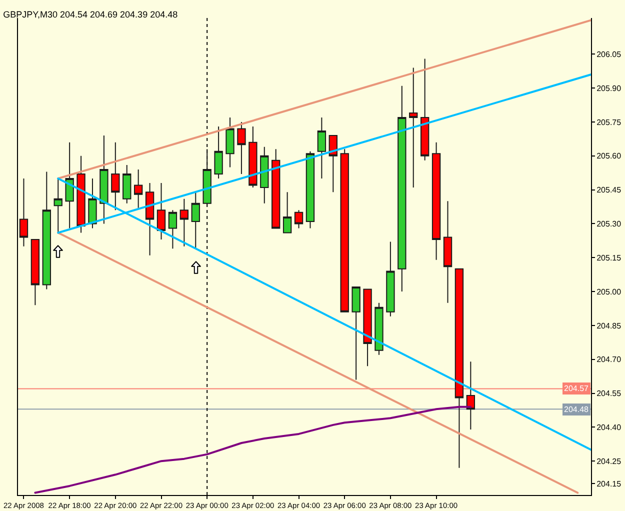  I want to click on y-tick-label: 204.85, so click(609, 325).